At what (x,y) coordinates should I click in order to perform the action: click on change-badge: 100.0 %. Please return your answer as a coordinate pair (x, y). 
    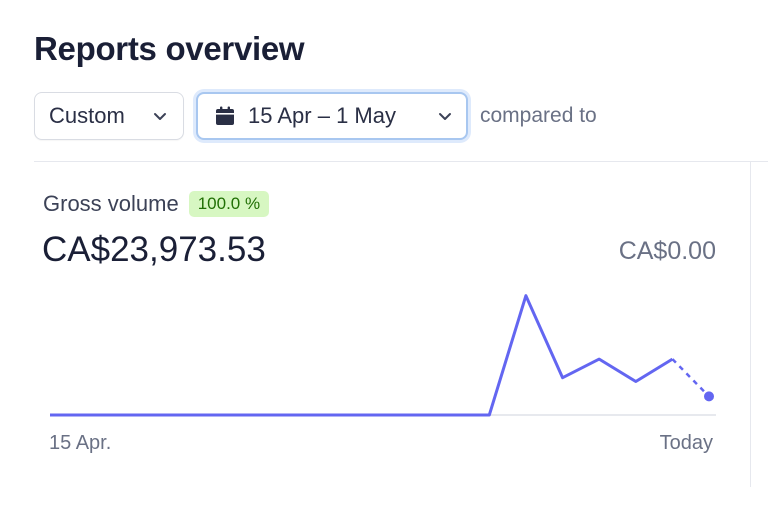
    Looking at the image, I should click on (229, 204).